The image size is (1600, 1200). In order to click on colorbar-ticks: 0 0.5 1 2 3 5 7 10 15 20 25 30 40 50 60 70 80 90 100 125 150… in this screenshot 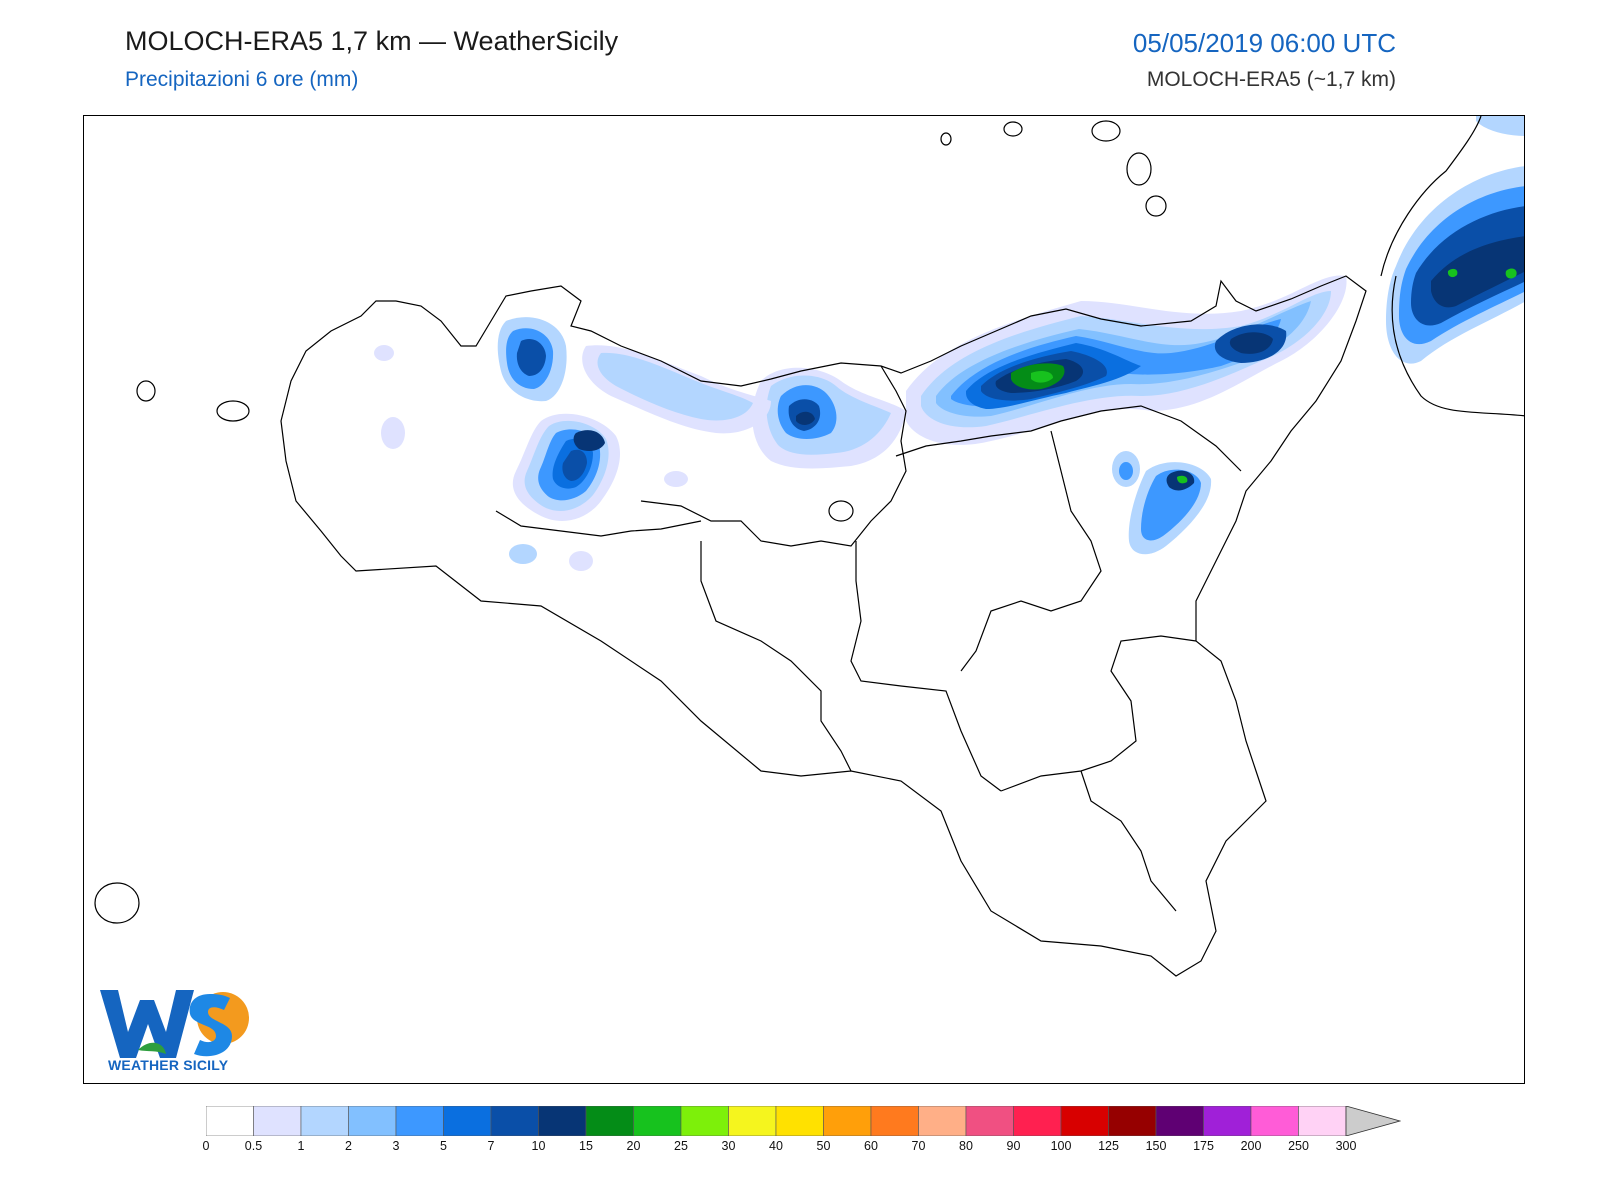, I will do `click(801, 1148)`.